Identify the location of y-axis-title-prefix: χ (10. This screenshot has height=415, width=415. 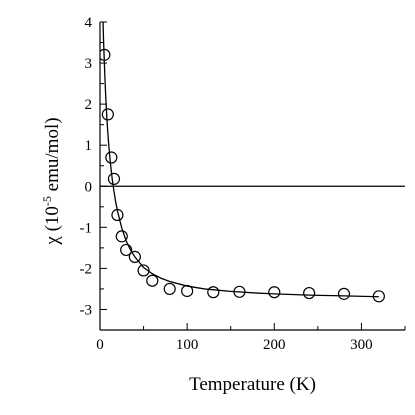
(52, 226).